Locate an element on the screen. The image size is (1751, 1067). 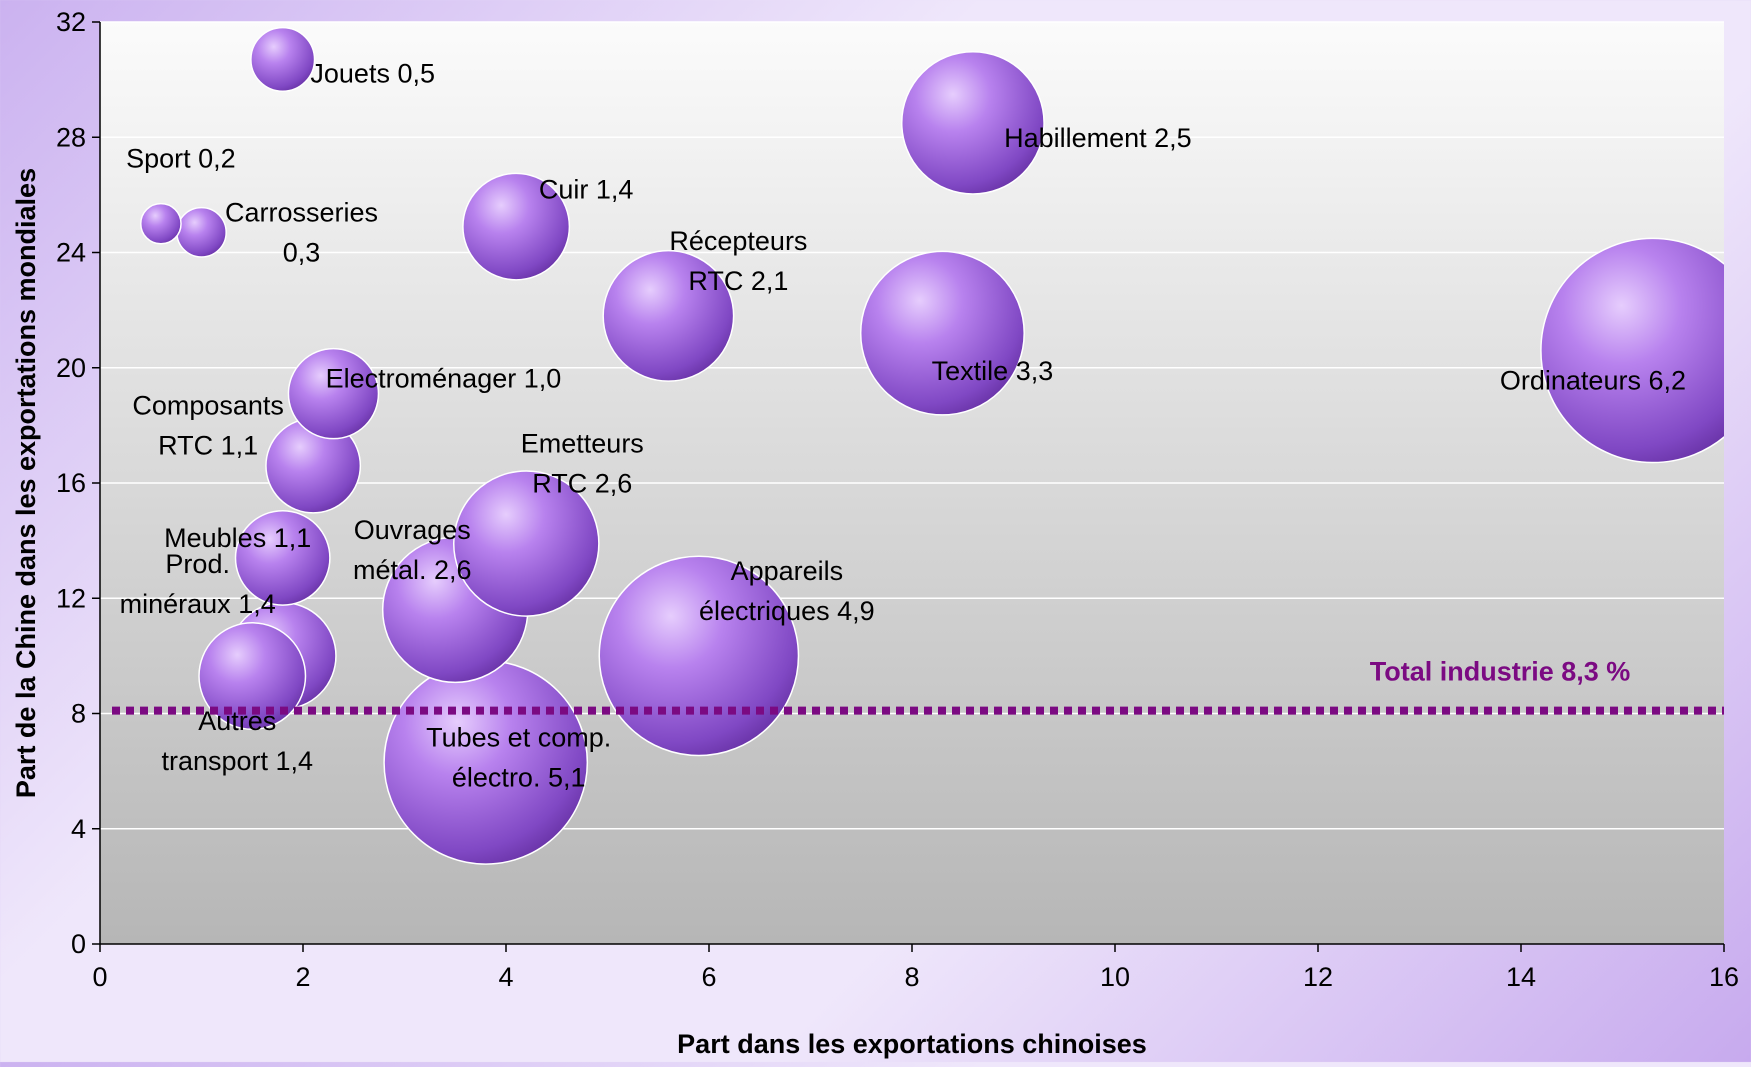
y-tick-label: 12 is located at coordinates (71, 598).